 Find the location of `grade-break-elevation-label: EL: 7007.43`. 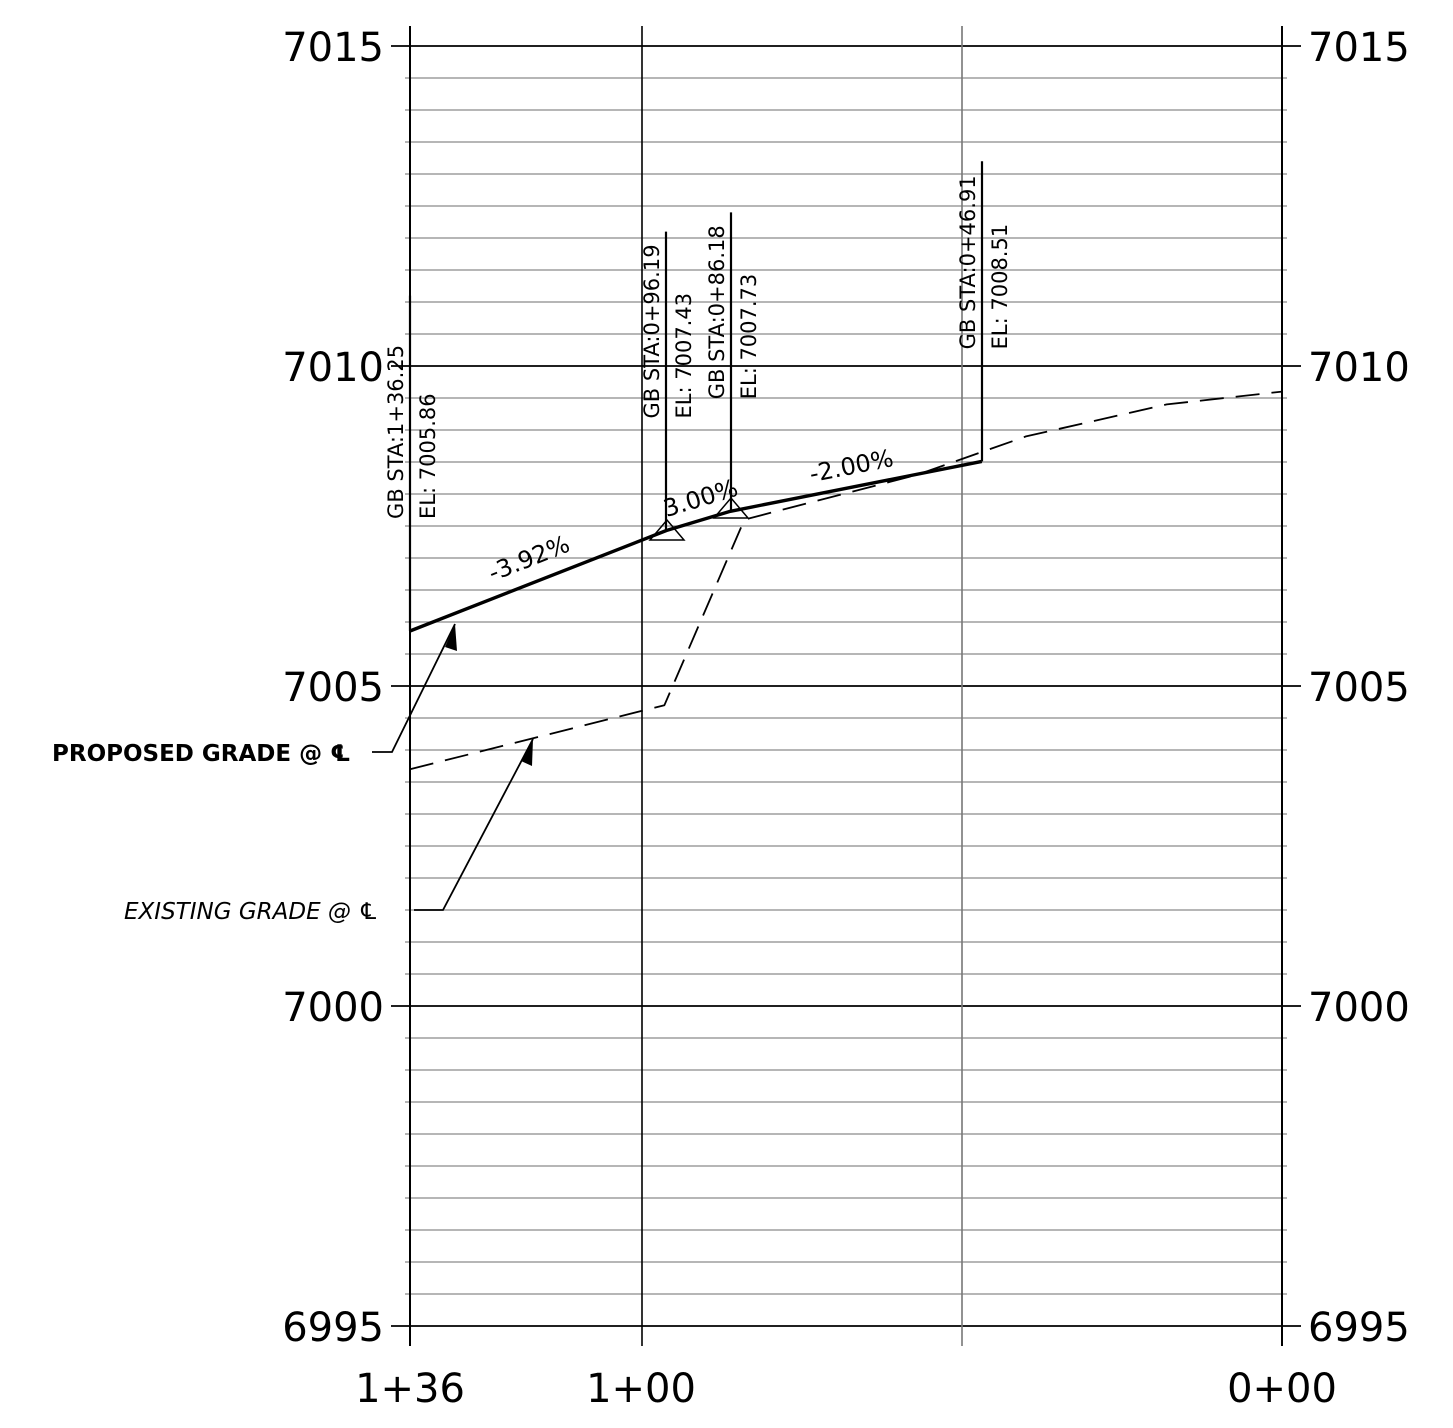

grade-break-elevation-label: EL: 7007.43 is located at coordinates (684, 356).